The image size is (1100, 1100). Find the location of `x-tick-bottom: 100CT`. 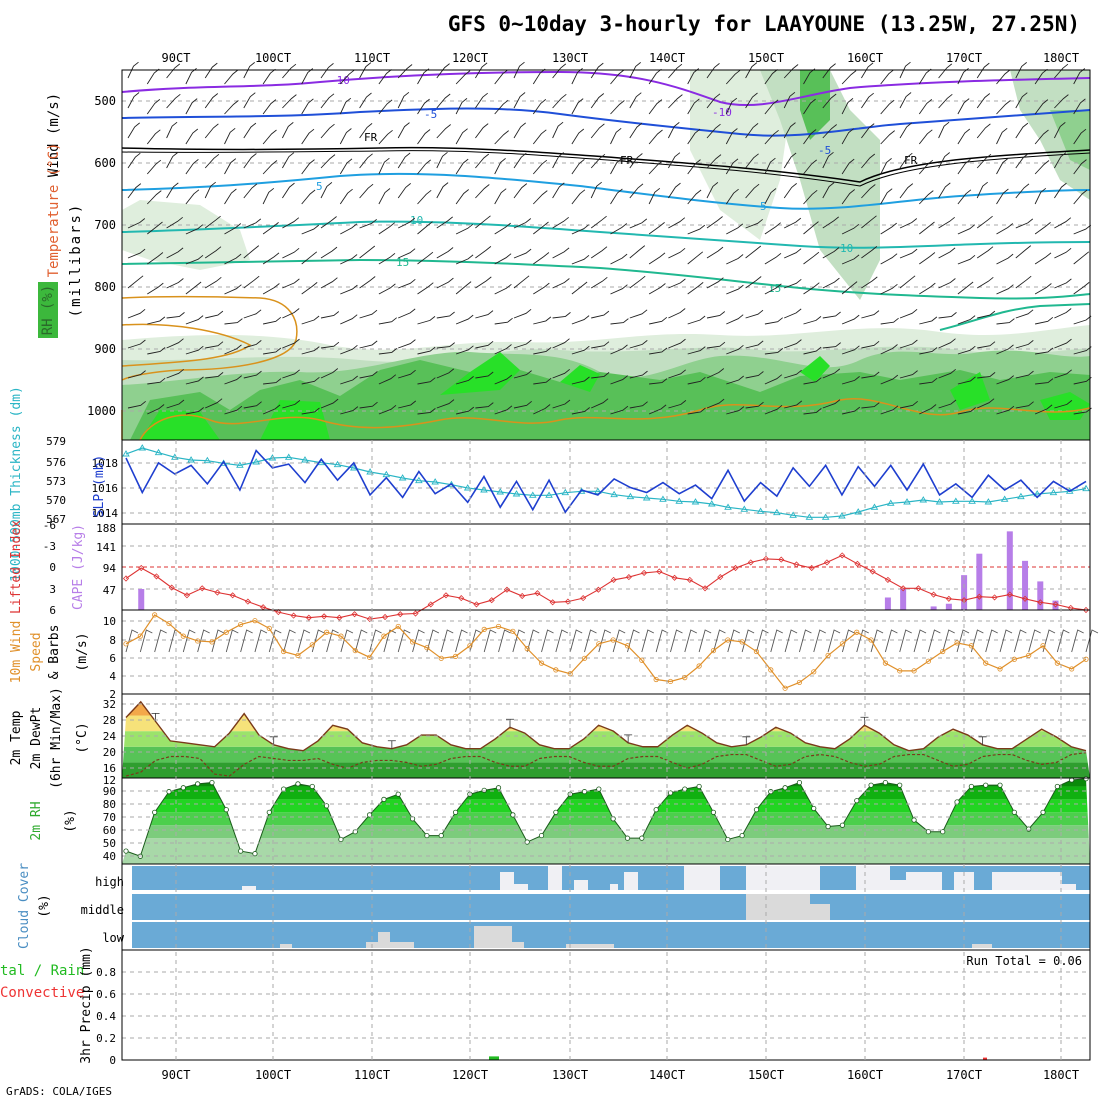

x-tick-bottom: 100CT is located at coordinates (273, 1075).